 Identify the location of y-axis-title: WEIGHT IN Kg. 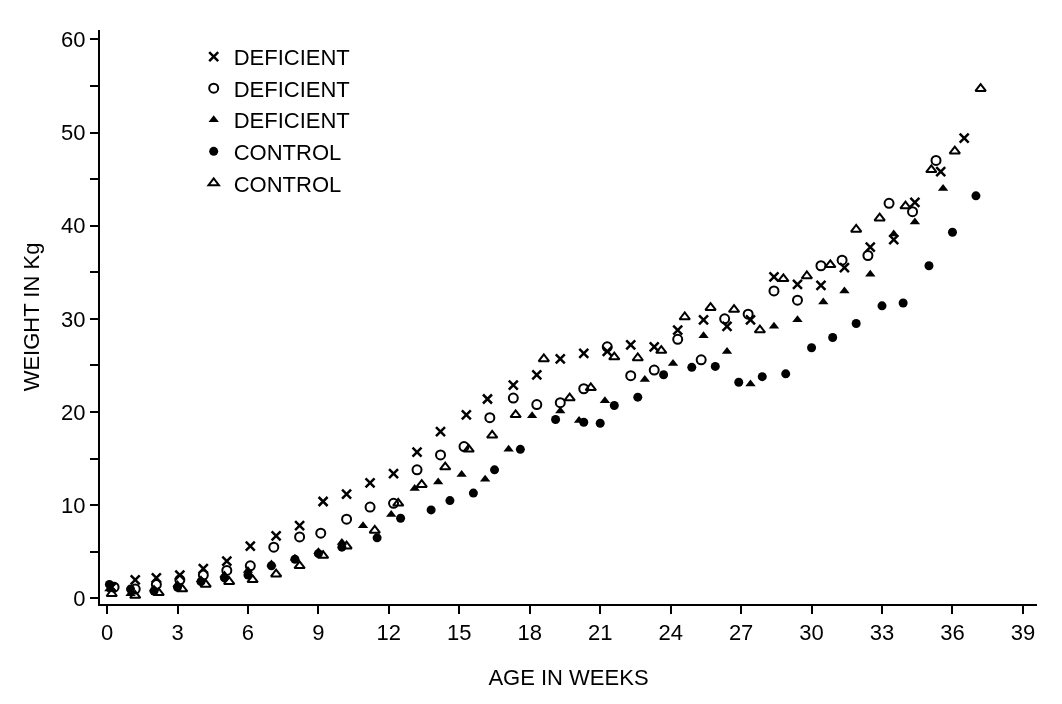
(32, 317).